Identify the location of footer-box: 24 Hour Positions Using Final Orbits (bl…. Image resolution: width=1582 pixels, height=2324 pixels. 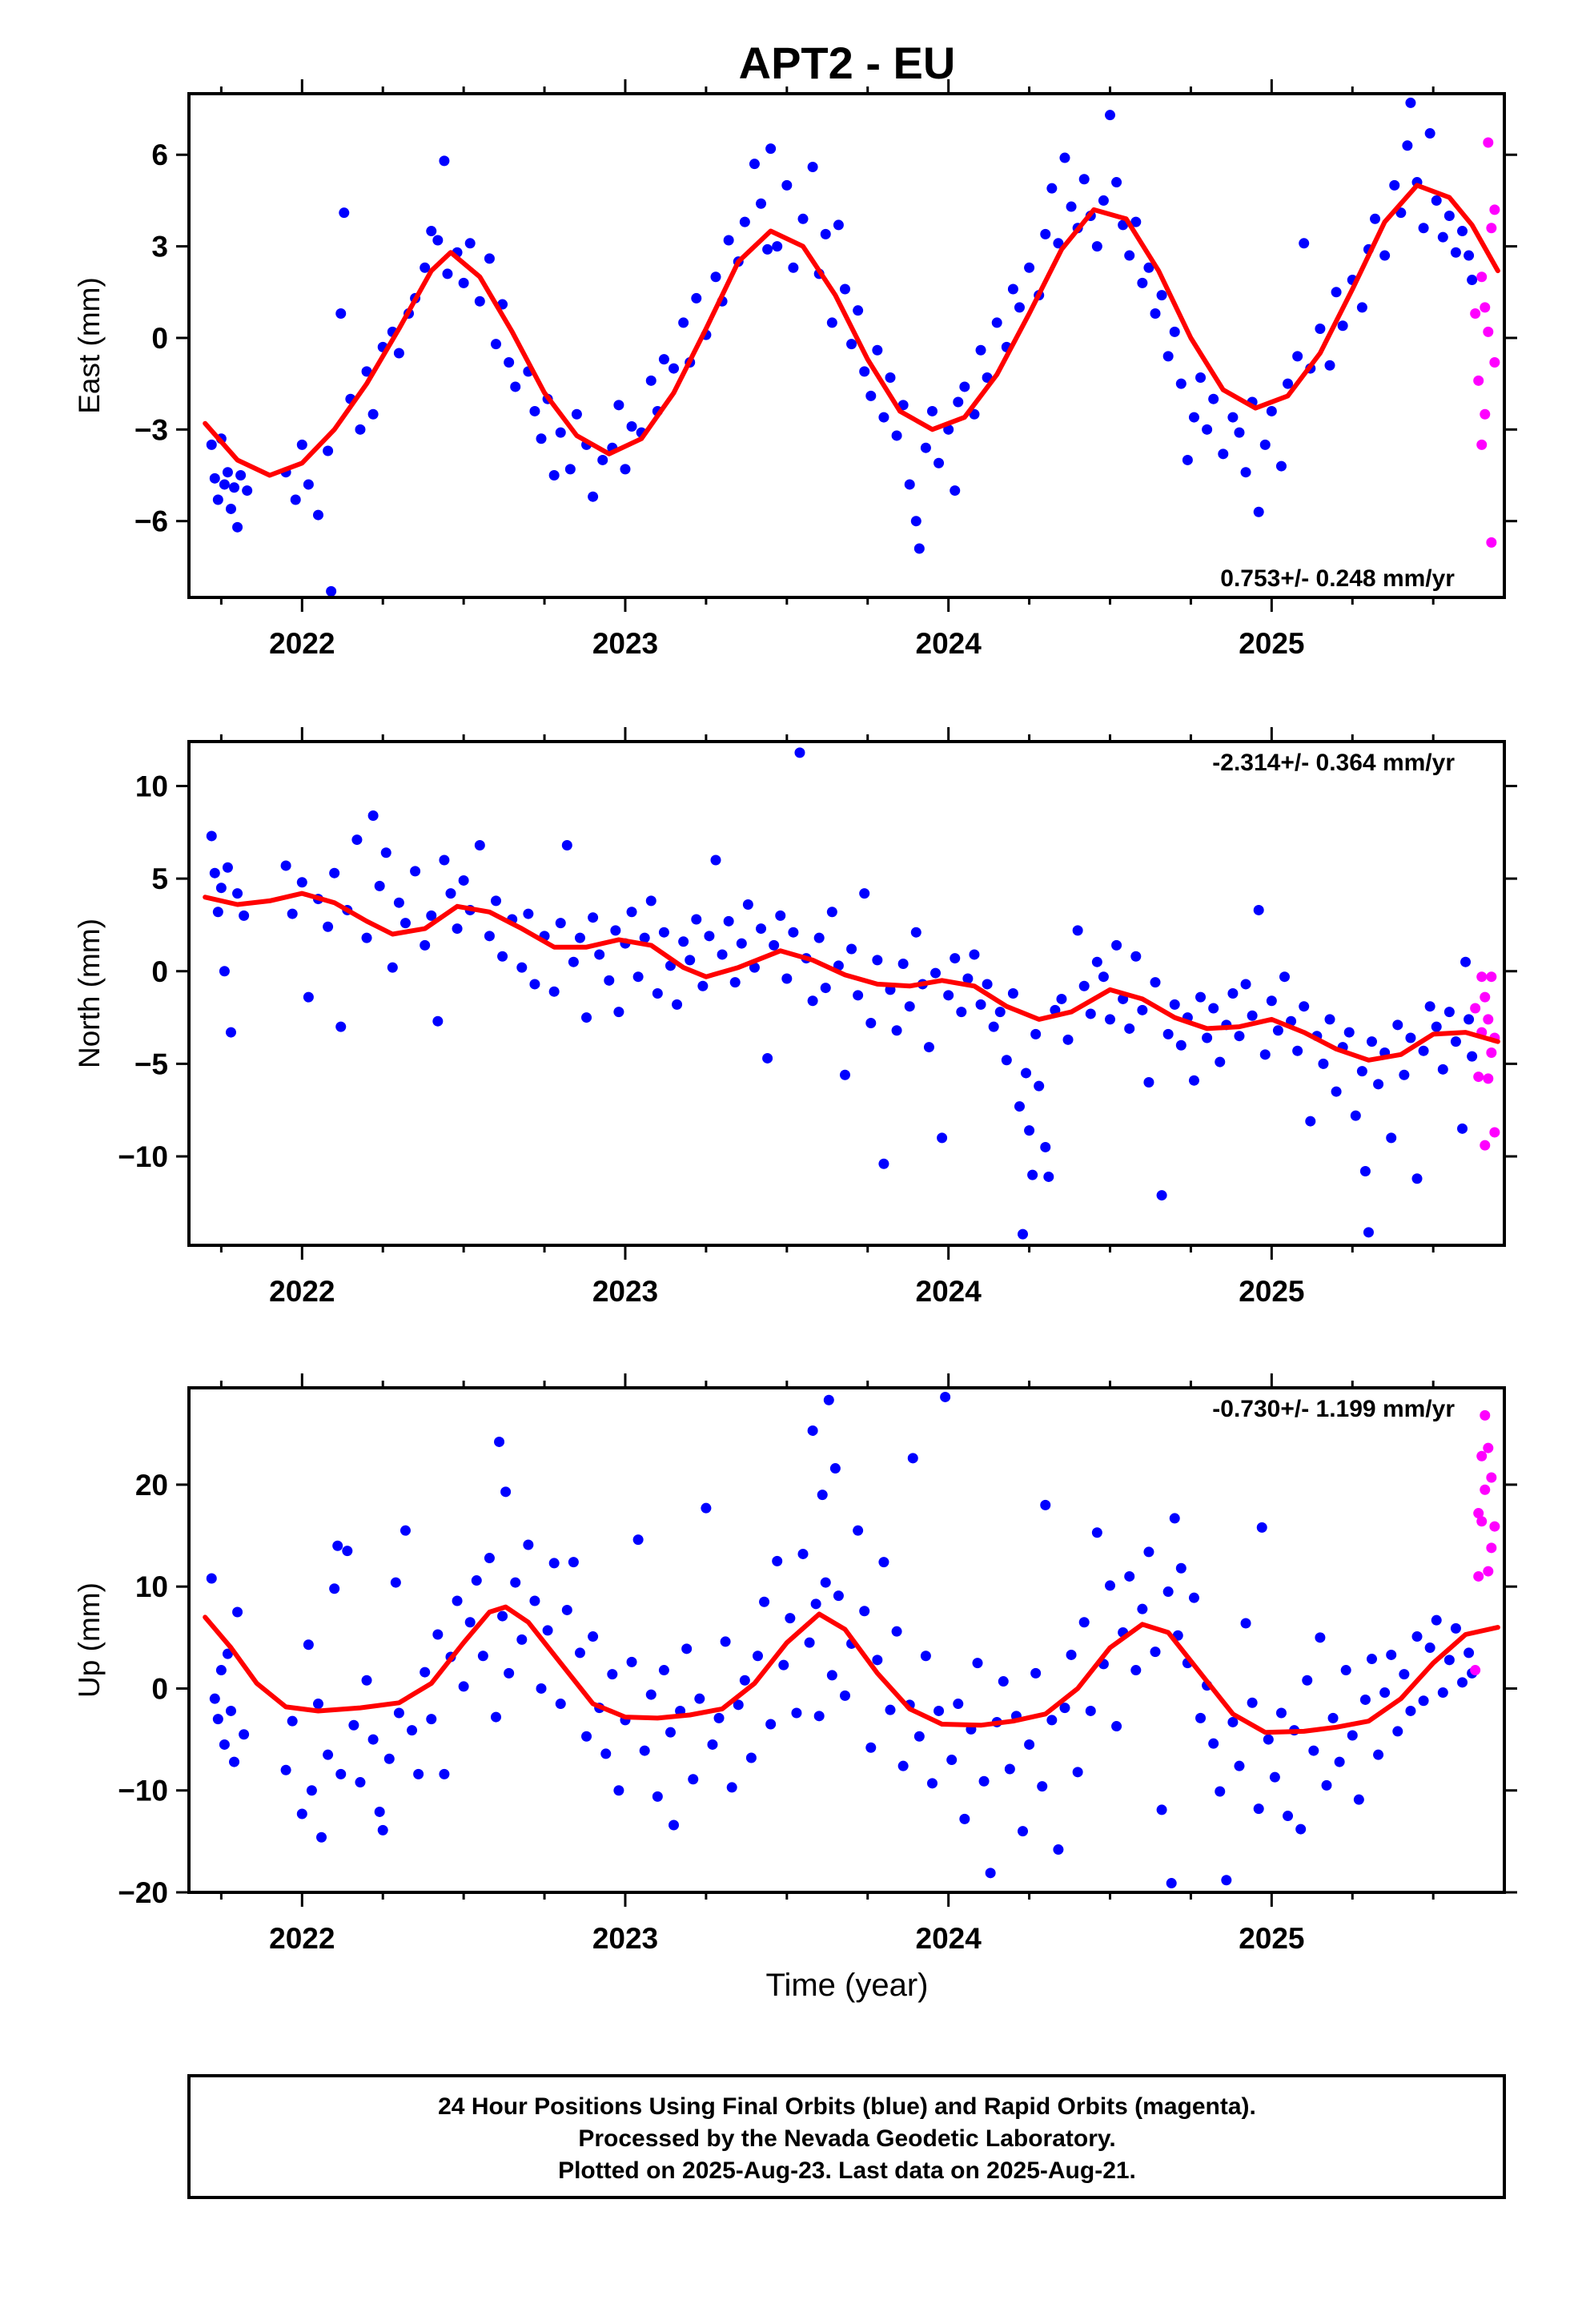
(847, 2136).